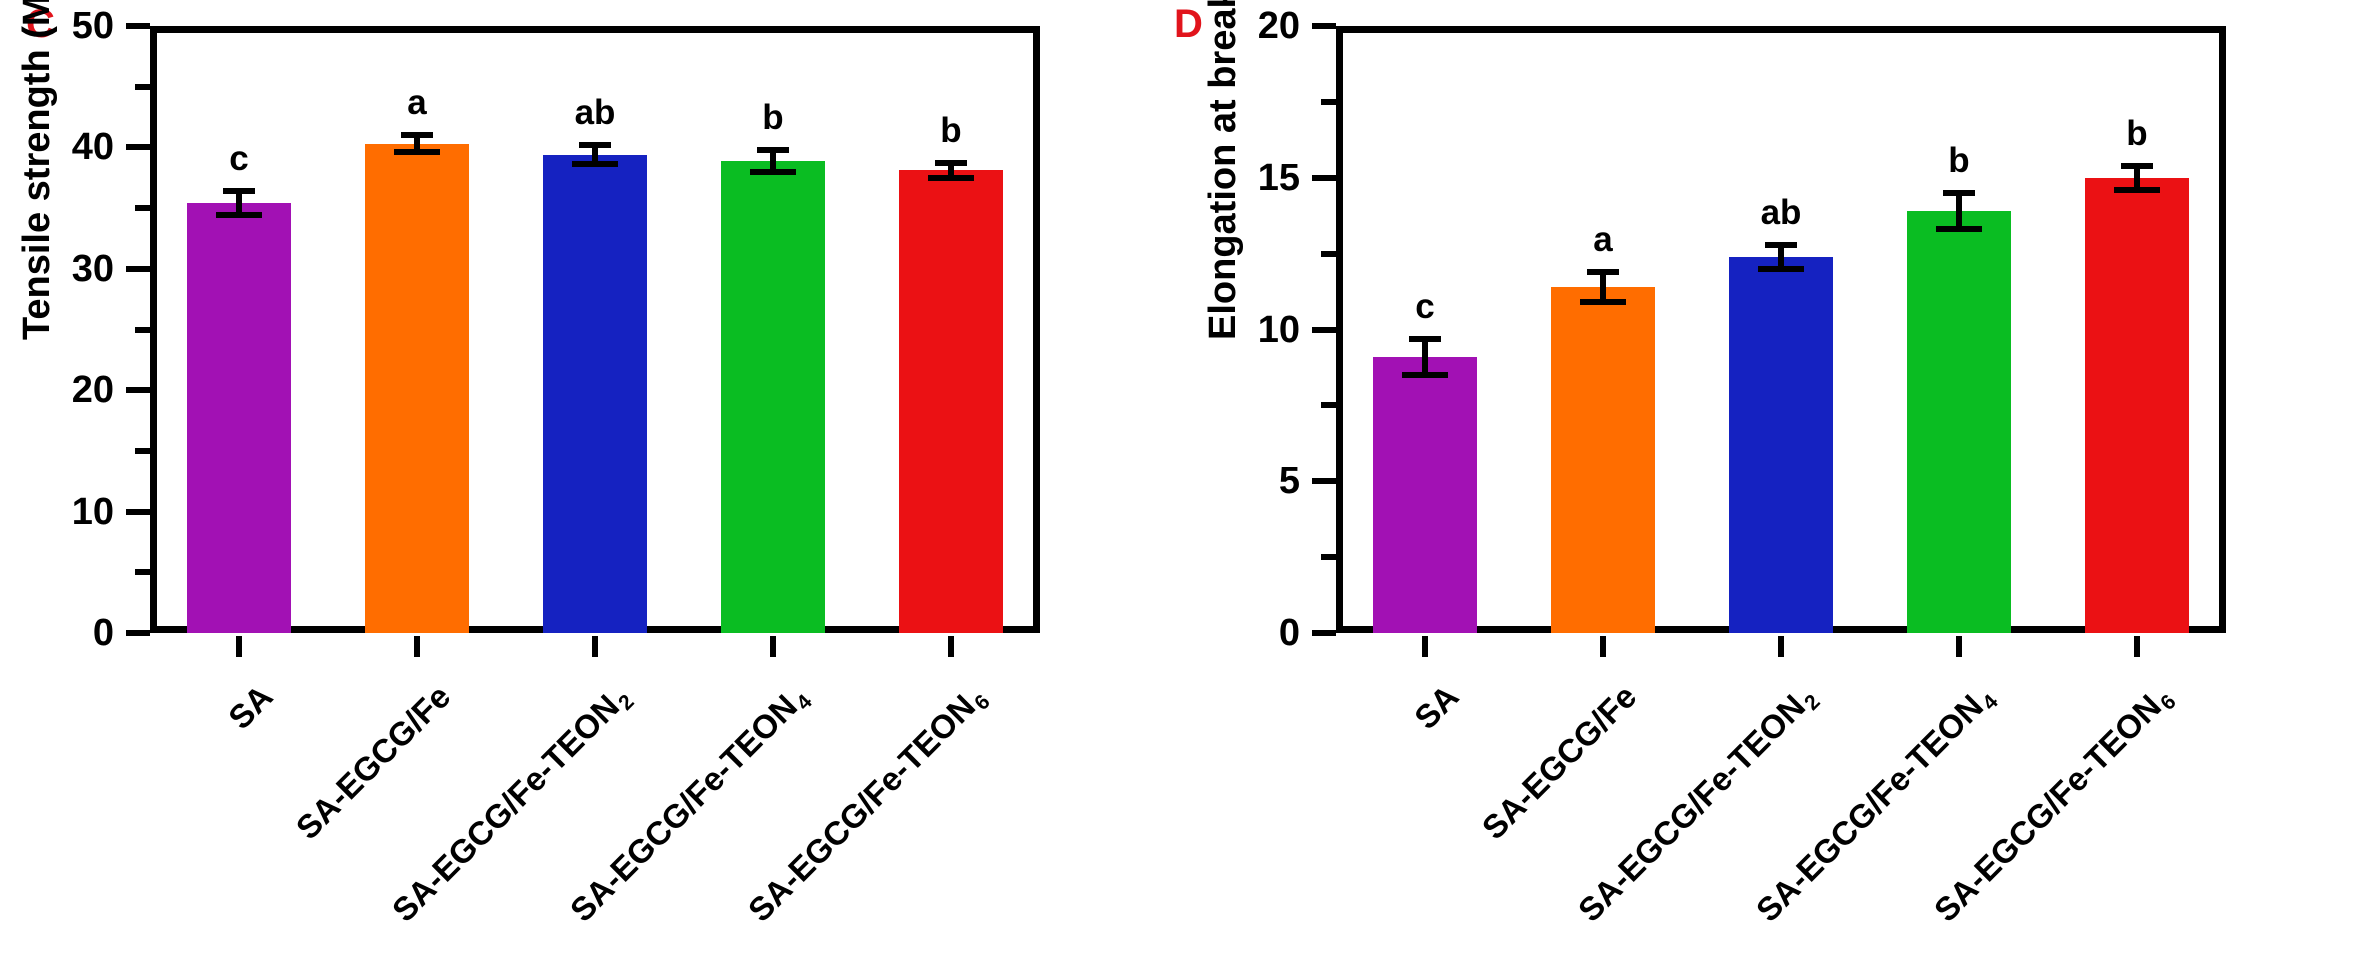  I want to click on y-tick-label: 40, so click(92, 147).